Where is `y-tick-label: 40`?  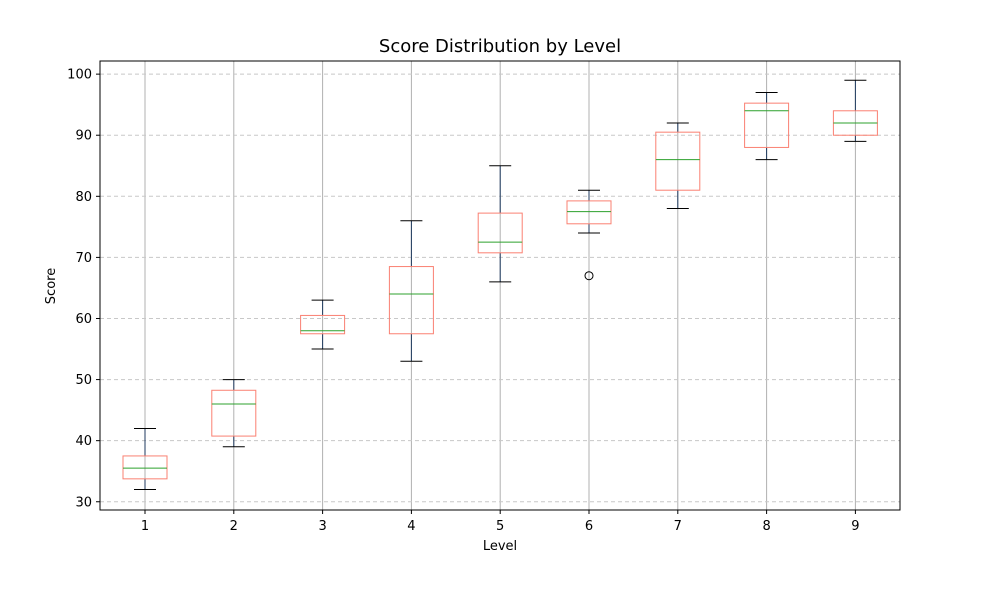
y-tick-label: 40 is located at coordinates (83, 441).